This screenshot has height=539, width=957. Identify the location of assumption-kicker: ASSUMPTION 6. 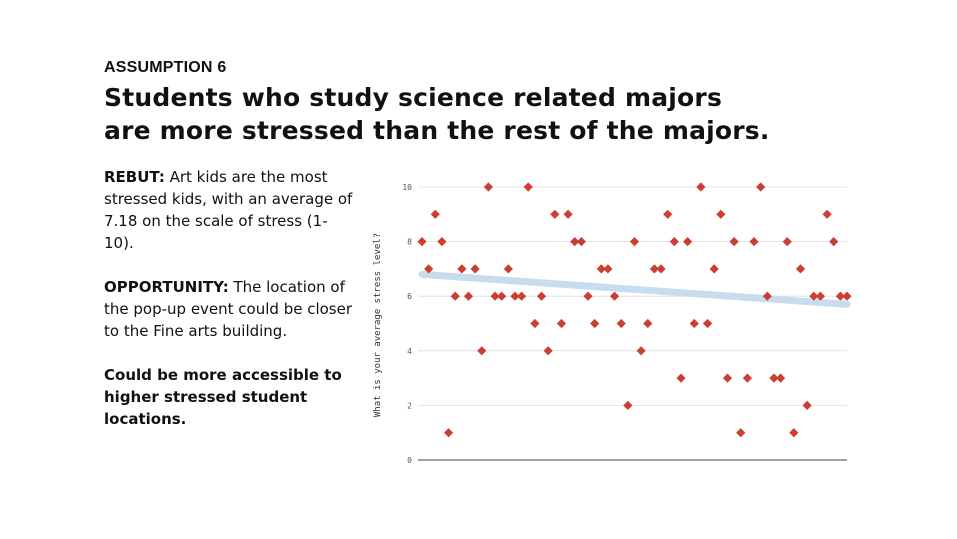
(165, 67).